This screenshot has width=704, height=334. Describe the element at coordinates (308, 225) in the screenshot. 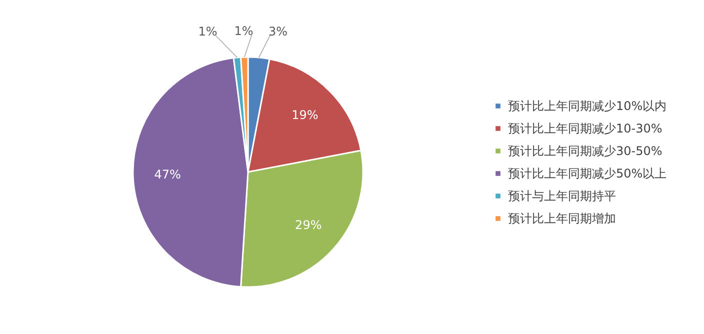

I see `data-label: 29%` at that location.